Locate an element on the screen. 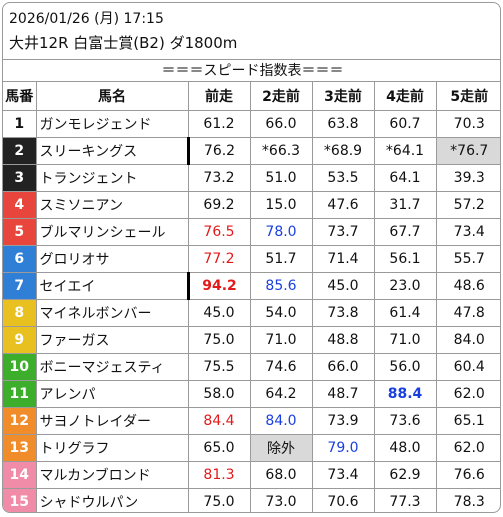 This screenshot has width=503, height=517. table-row: 7 セイエイ 94.2 85.6 45.0 23.0 48.6 is located at coordinates (251, 286).